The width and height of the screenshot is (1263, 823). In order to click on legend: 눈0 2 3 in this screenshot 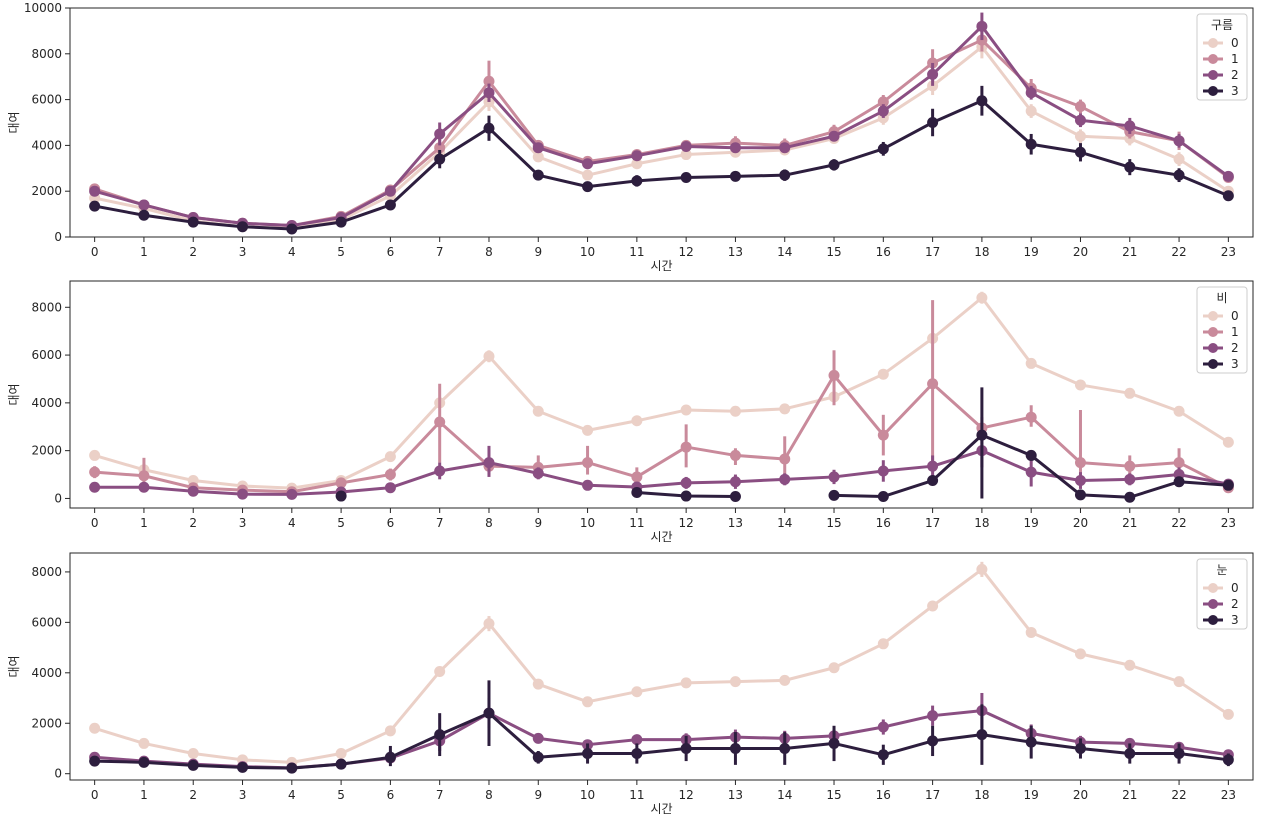, I will do `click(1222, 594)`.